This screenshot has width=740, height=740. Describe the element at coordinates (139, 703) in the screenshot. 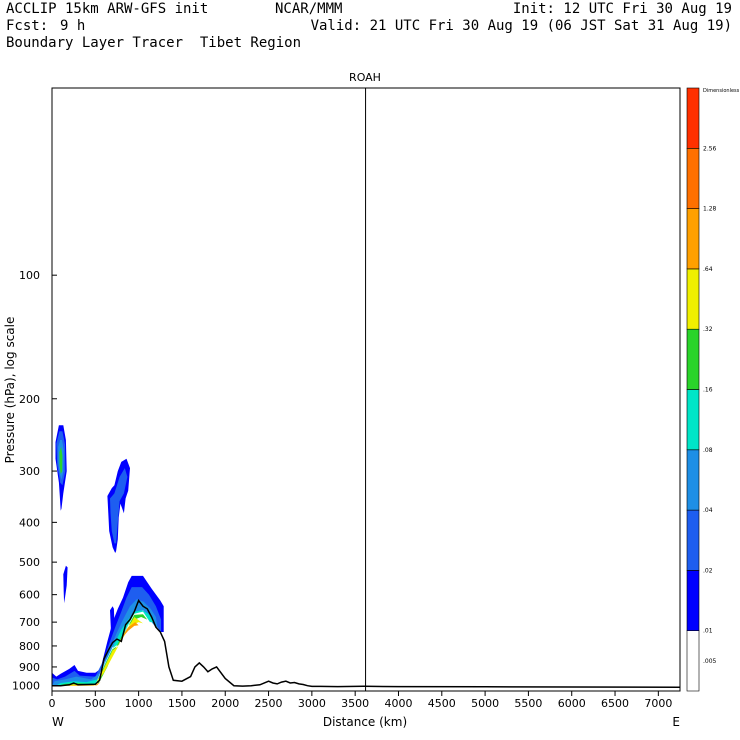

I see `x-tick-label-1000: 1000` at that location.